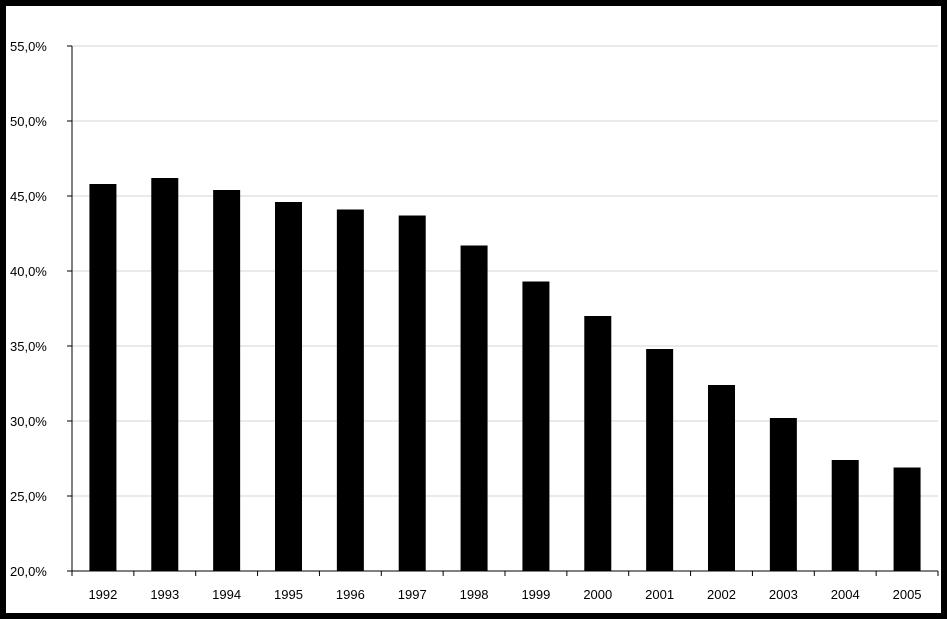  I want to click on bar-1993, so click(165, 374).